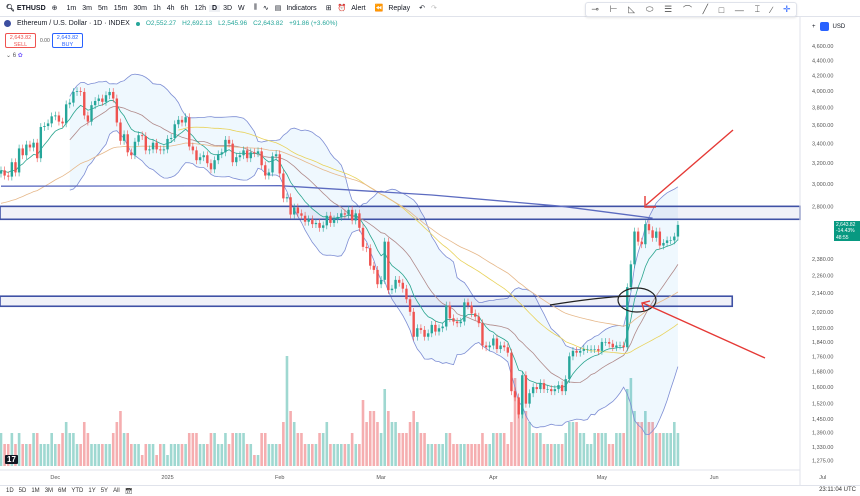 This screenshot has height=496, width=860. Describe the element at coordinates (26, 8) in the screenshot. I see `symbol-search: 🔍︎ ETHUSD` at that location.